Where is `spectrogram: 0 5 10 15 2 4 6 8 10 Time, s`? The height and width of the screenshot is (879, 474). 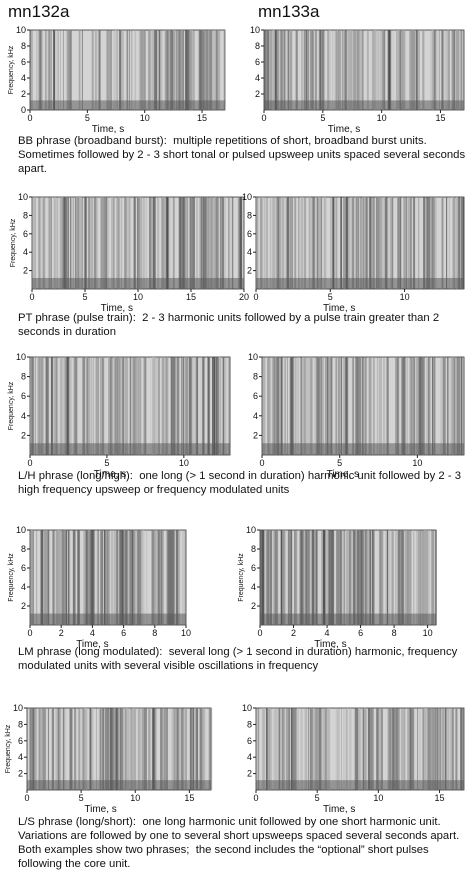
spectrogram: 0 5 10 15 2 4 6 8 10 Time, s is located at coordinates (357, 80).